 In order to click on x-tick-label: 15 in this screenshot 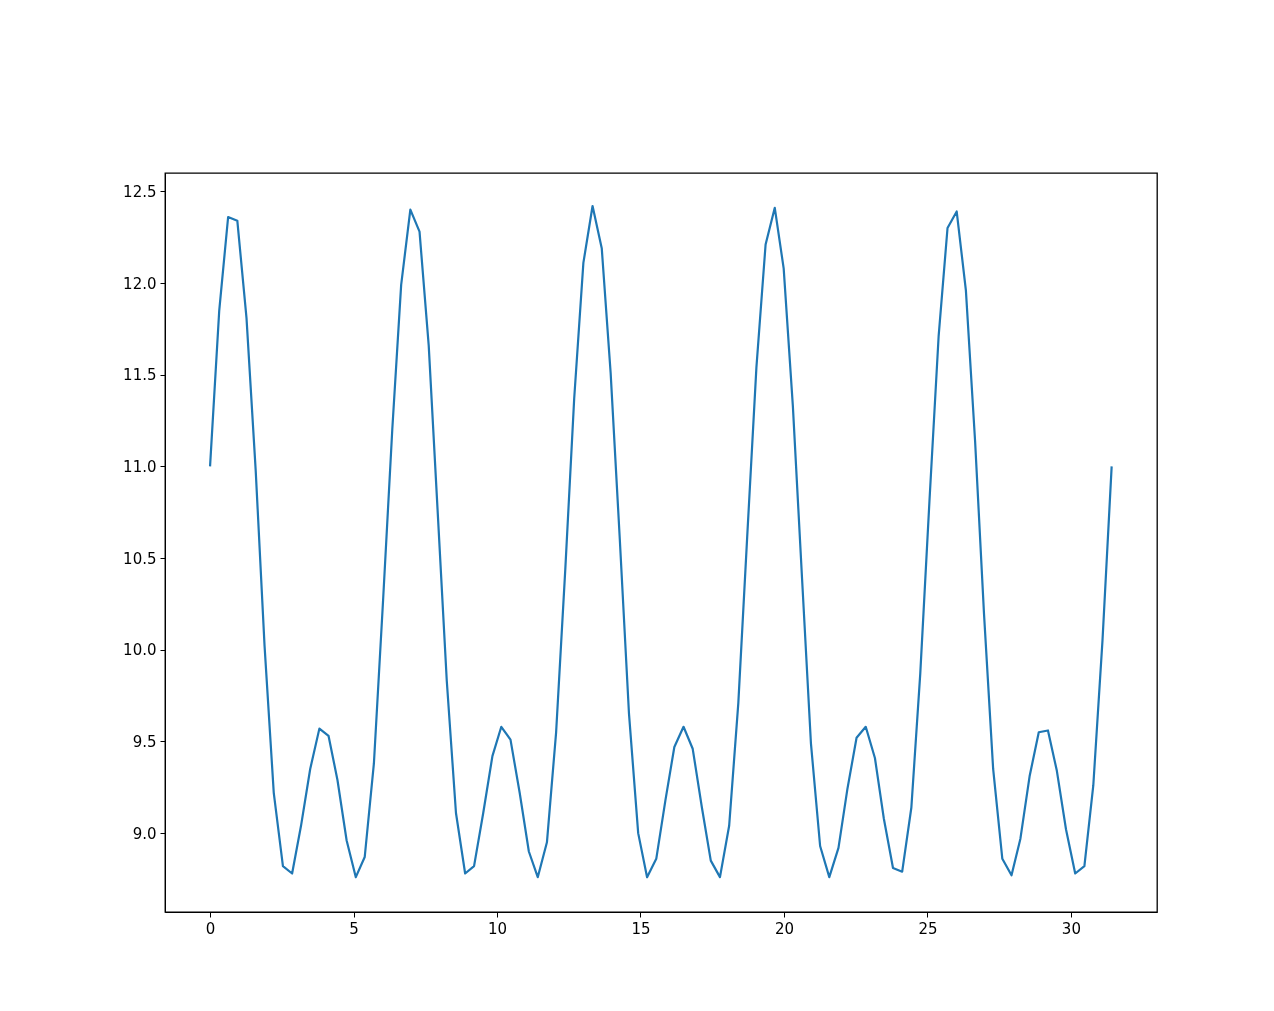, I will do `click(641, 928)`.